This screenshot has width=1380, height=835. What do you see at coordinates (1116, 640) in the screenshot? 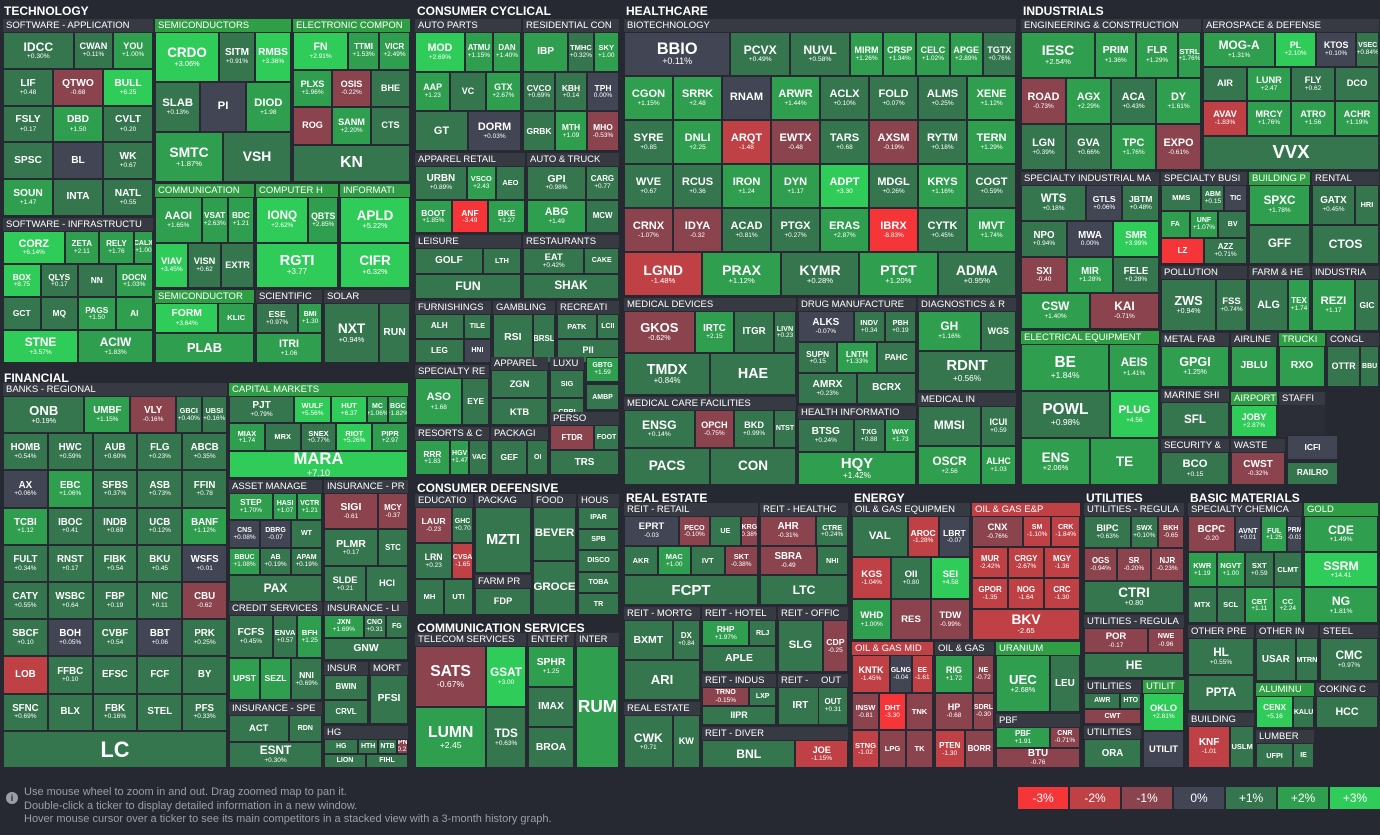
I see `ticker-tile: POR -0.17` at bounding box center [1116, 640].